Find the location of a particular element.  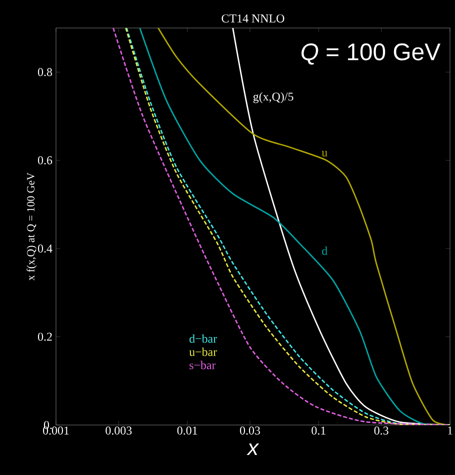

y-tick-label: 0.6 is located at coordinates (45, 160).